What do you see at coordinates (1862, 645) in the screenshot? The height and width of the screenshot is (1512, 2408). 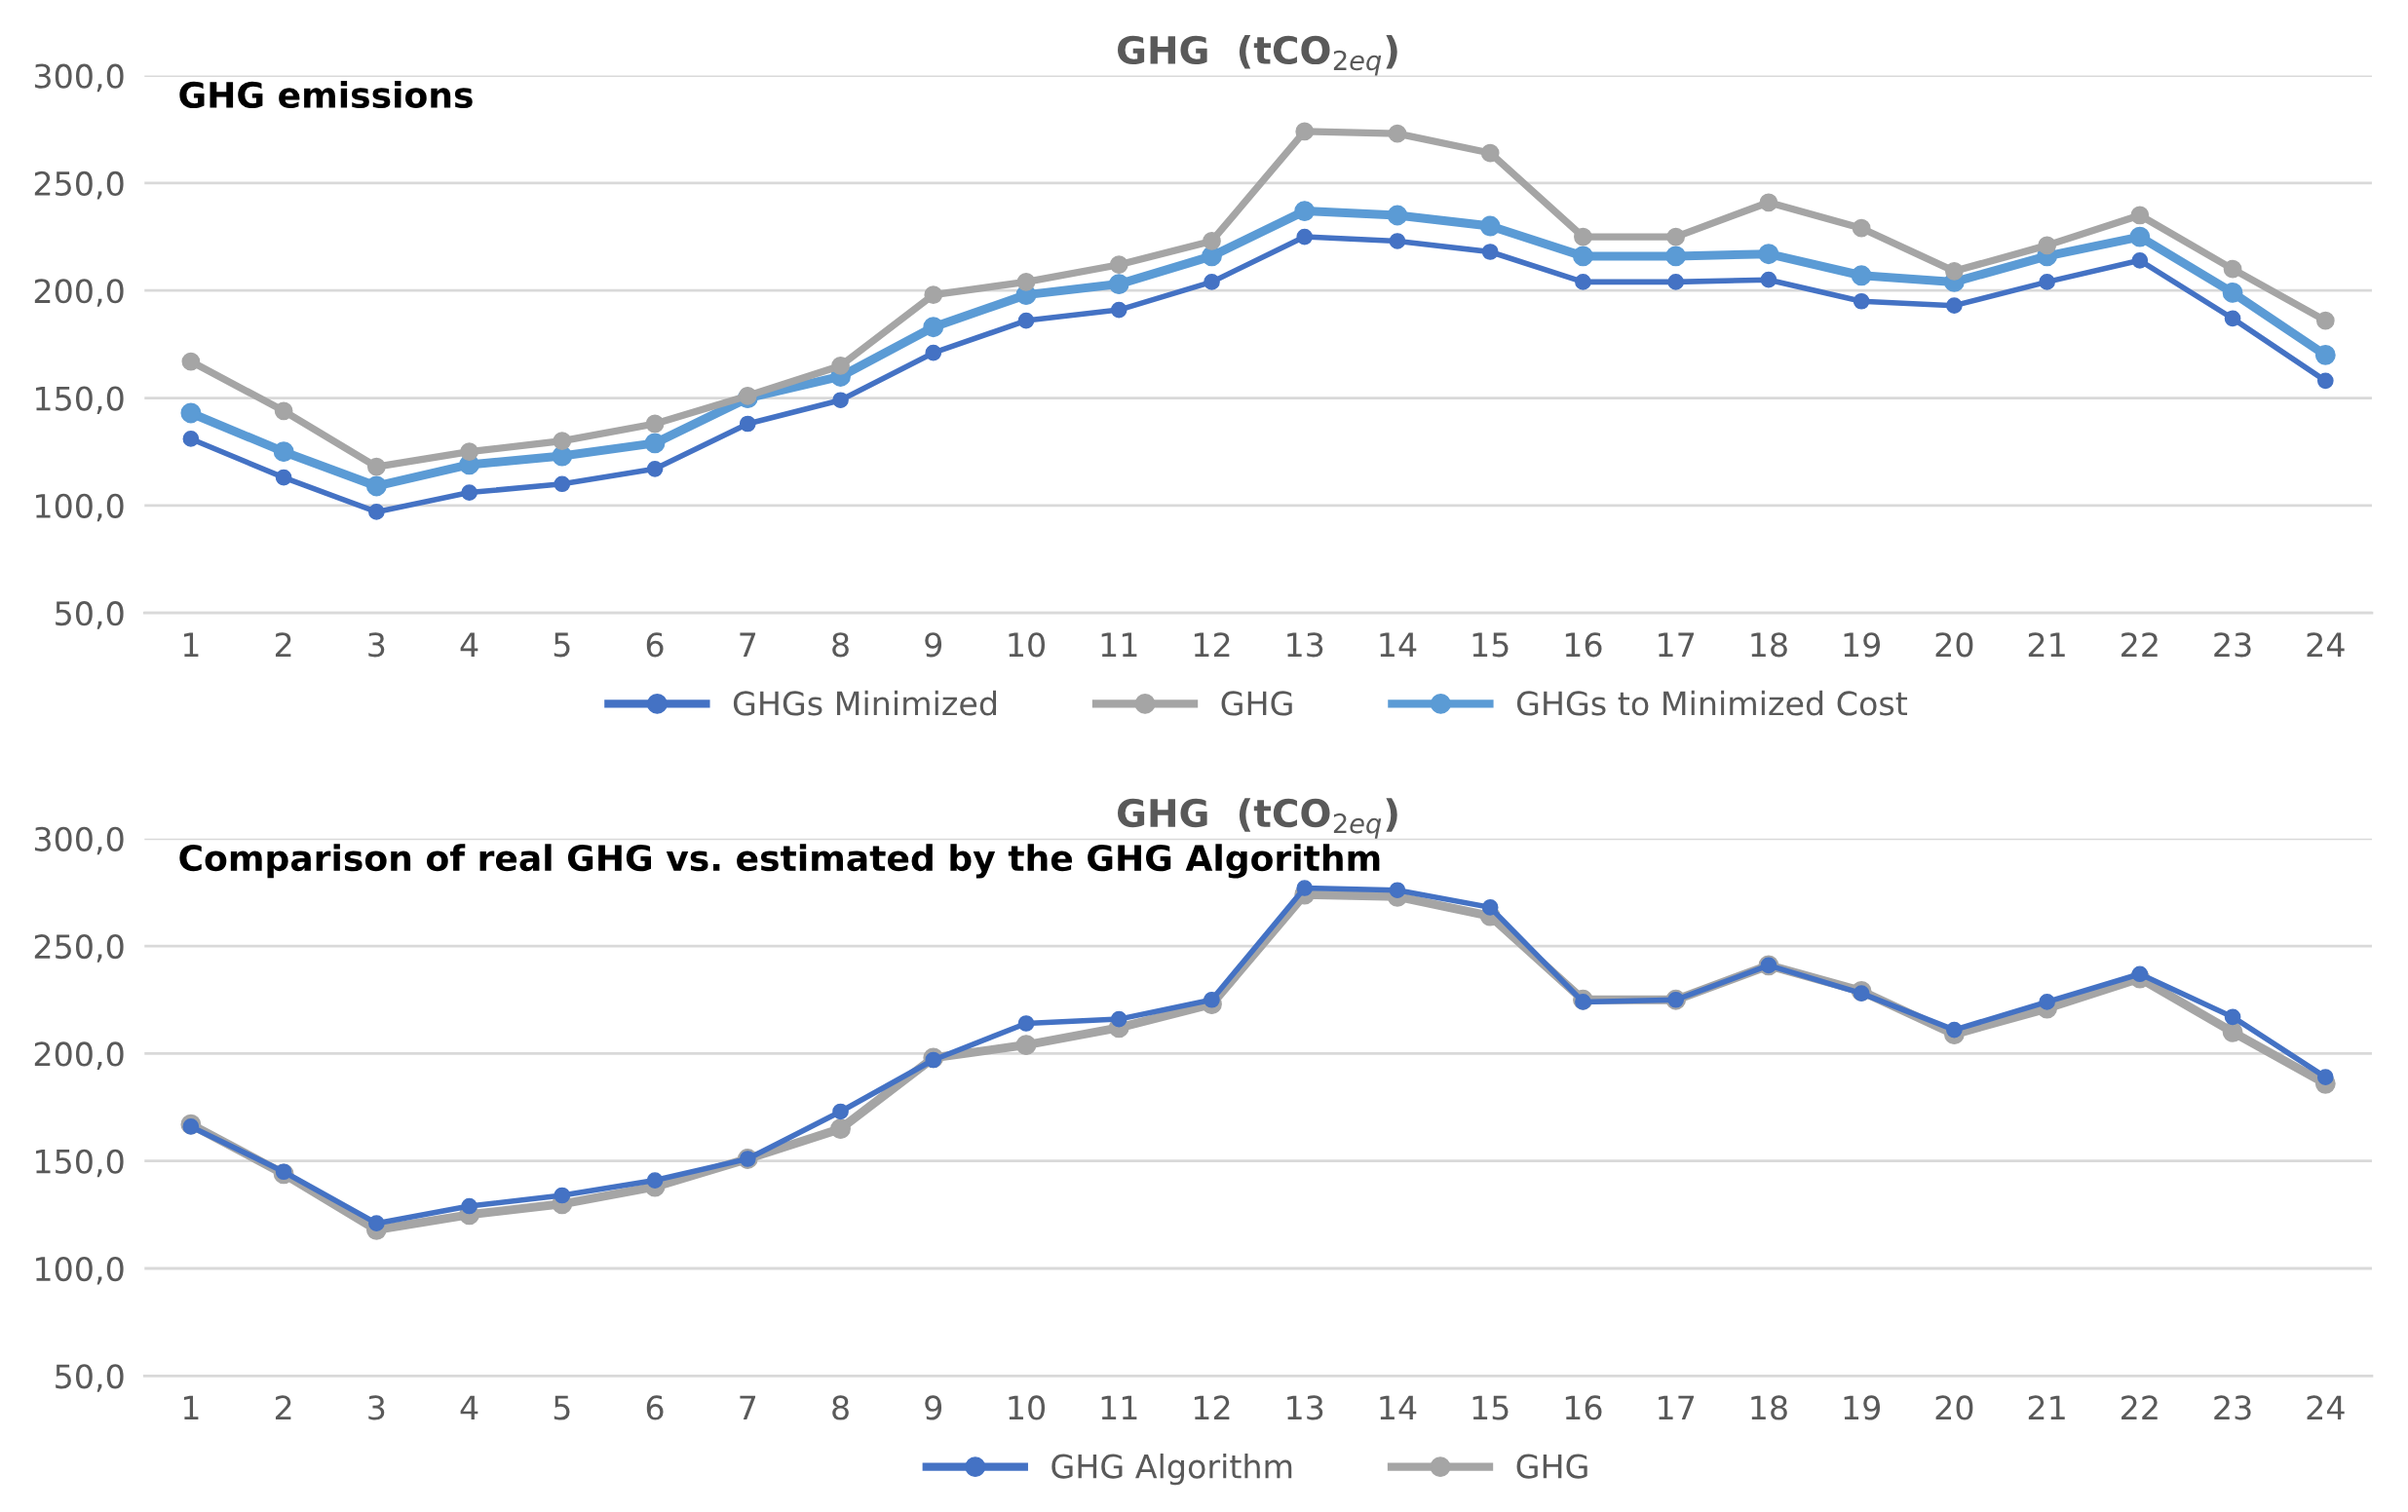 I see `x-tick-label: 19` at bounding box center [1862, 645].